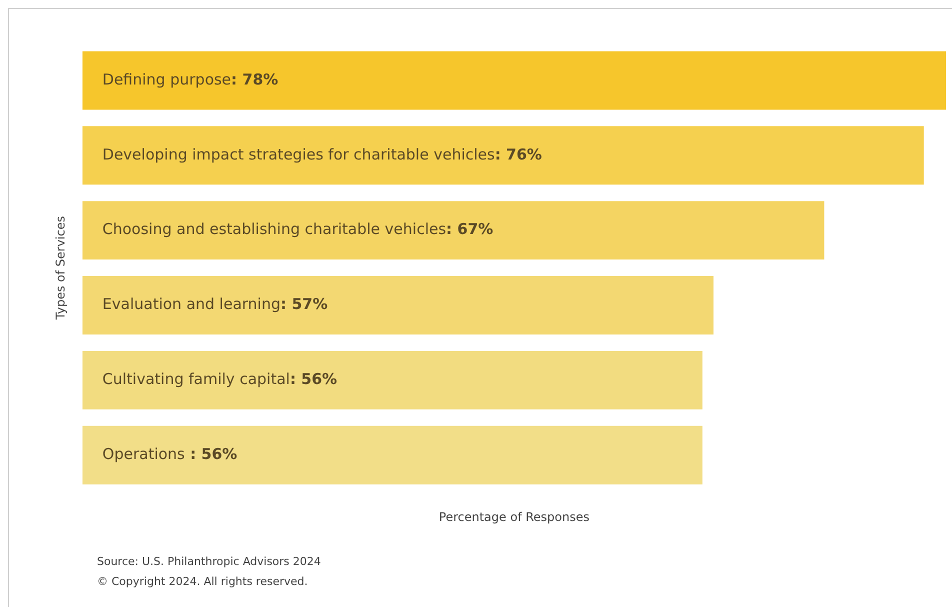 The height and width of the screenshot is (607, 952). What do you see at coordinates (470, 229) in the screenshot?
I see `data-label: : 67%` at bounding box center [470, 229].